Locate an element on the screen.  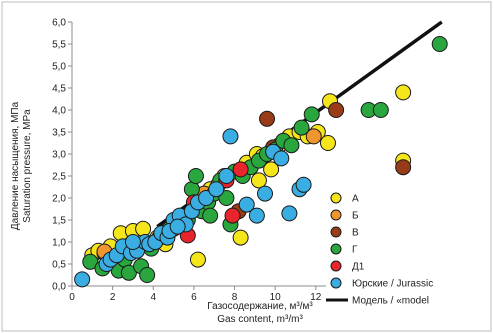
y-tick-label: 4,5 is located at coordinates (59, 89).